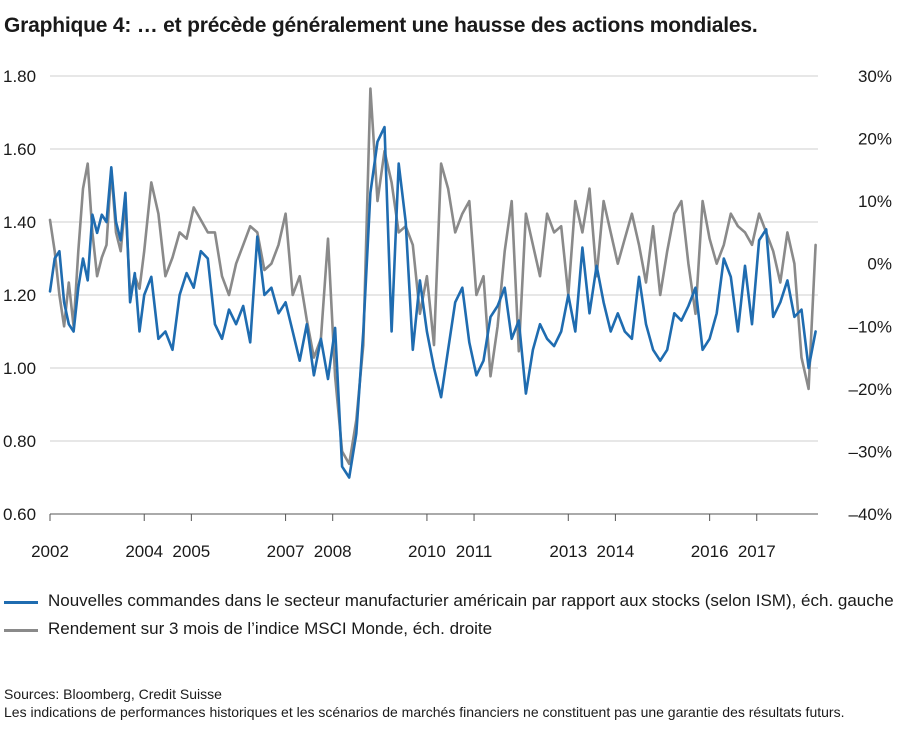  Describe the element at coordinates (615, 551) in the screenshot. I see `x-tick-label: 2014` at that location.